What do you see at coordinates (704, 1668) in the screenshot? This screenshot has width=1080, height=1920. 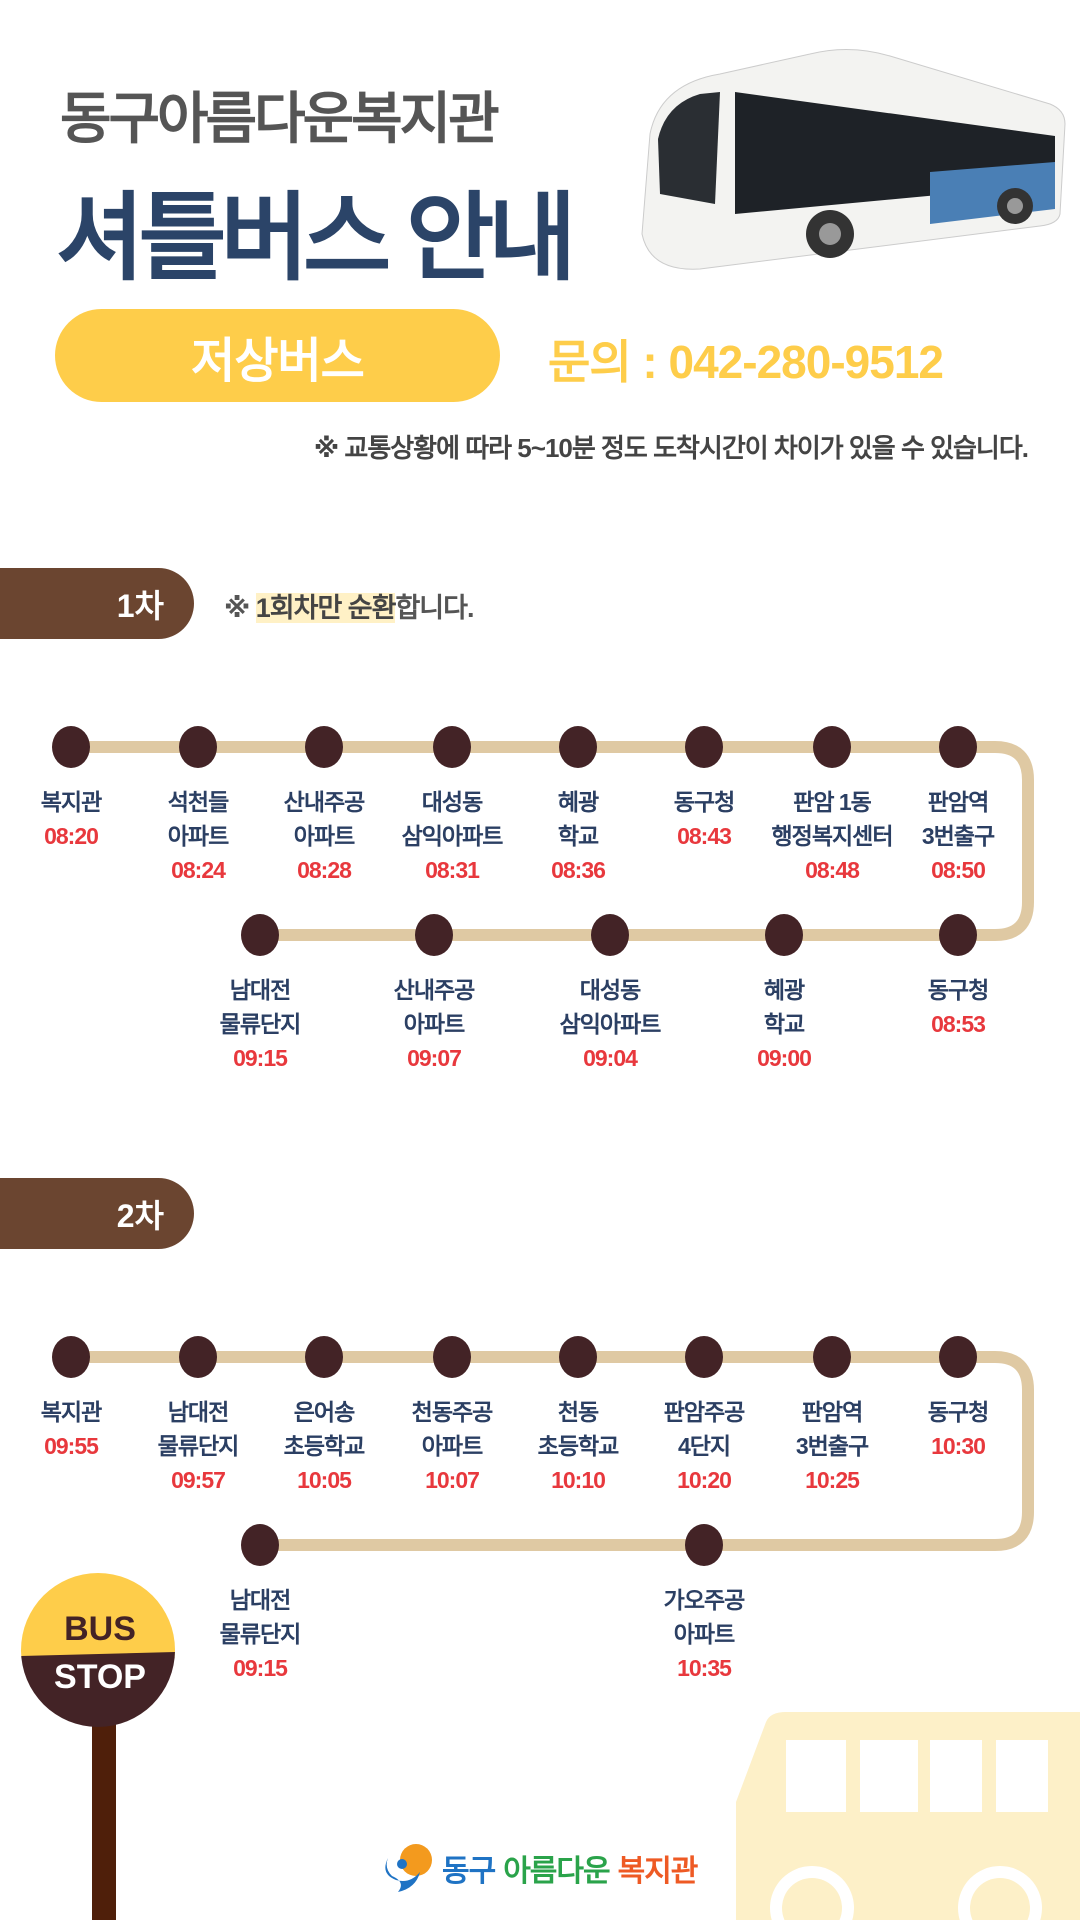 I see `stop-time: 10:35` at bounding box center [704, 1668].